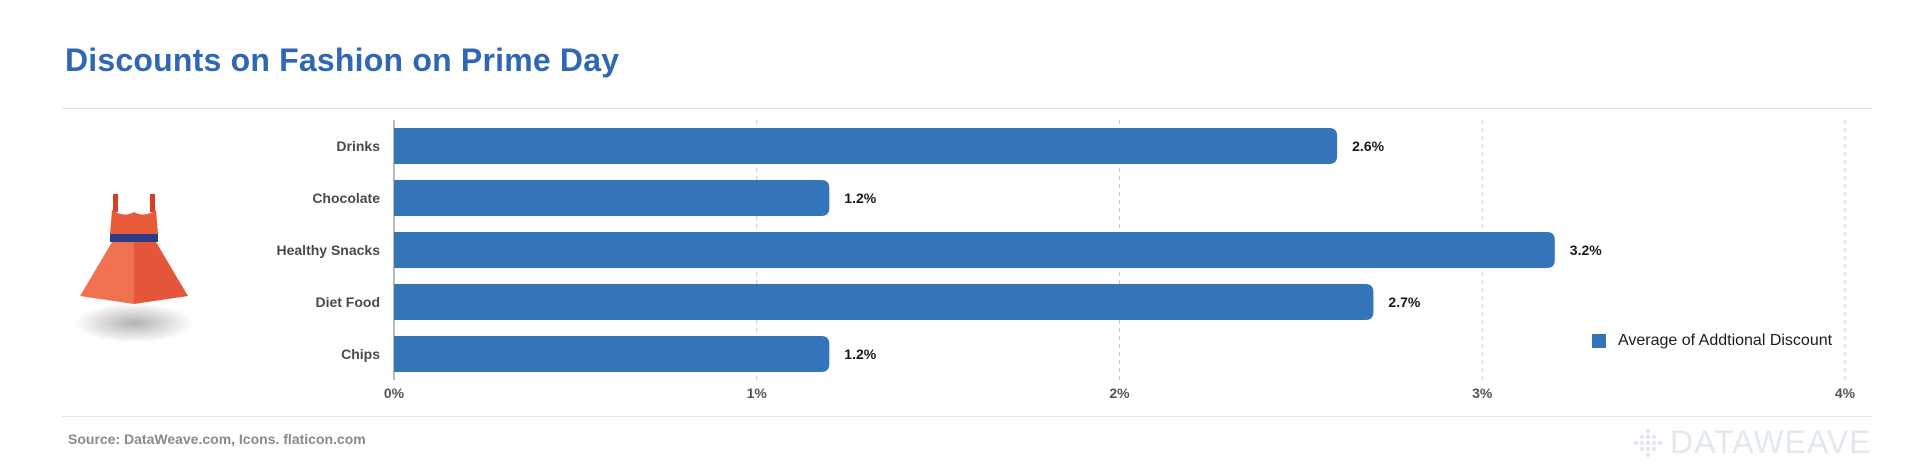 This screenshot has height=476, width=1920. What do you see at coordinates (1368, 146) in the screenshot?
I see `value-label: 2.6%` at bounding box center [1368, 146].